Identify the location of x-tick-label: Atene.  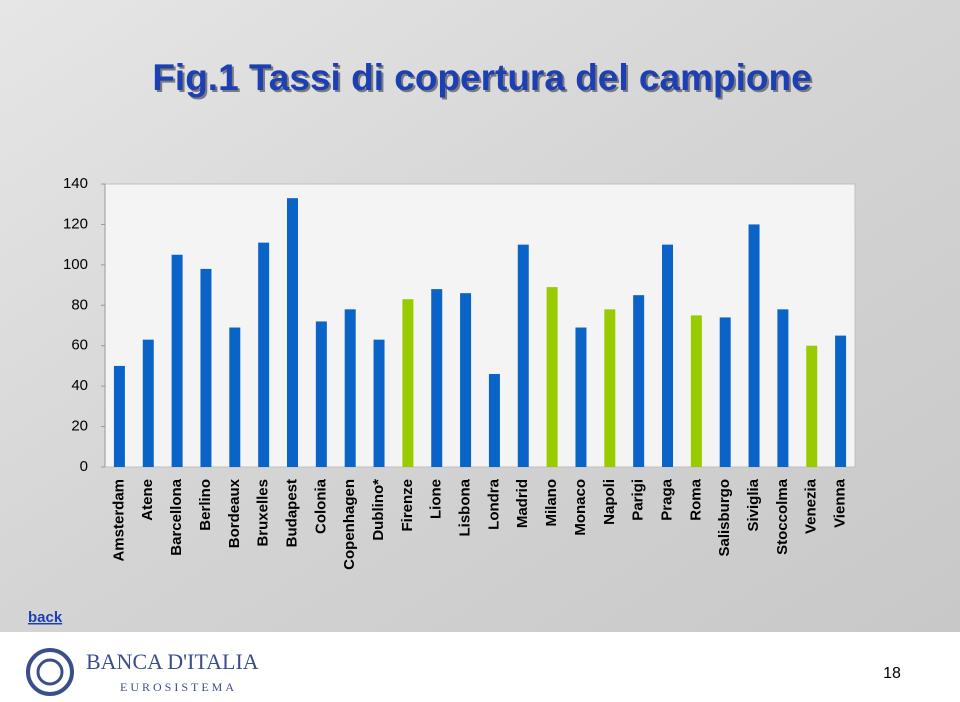
(147, 500).